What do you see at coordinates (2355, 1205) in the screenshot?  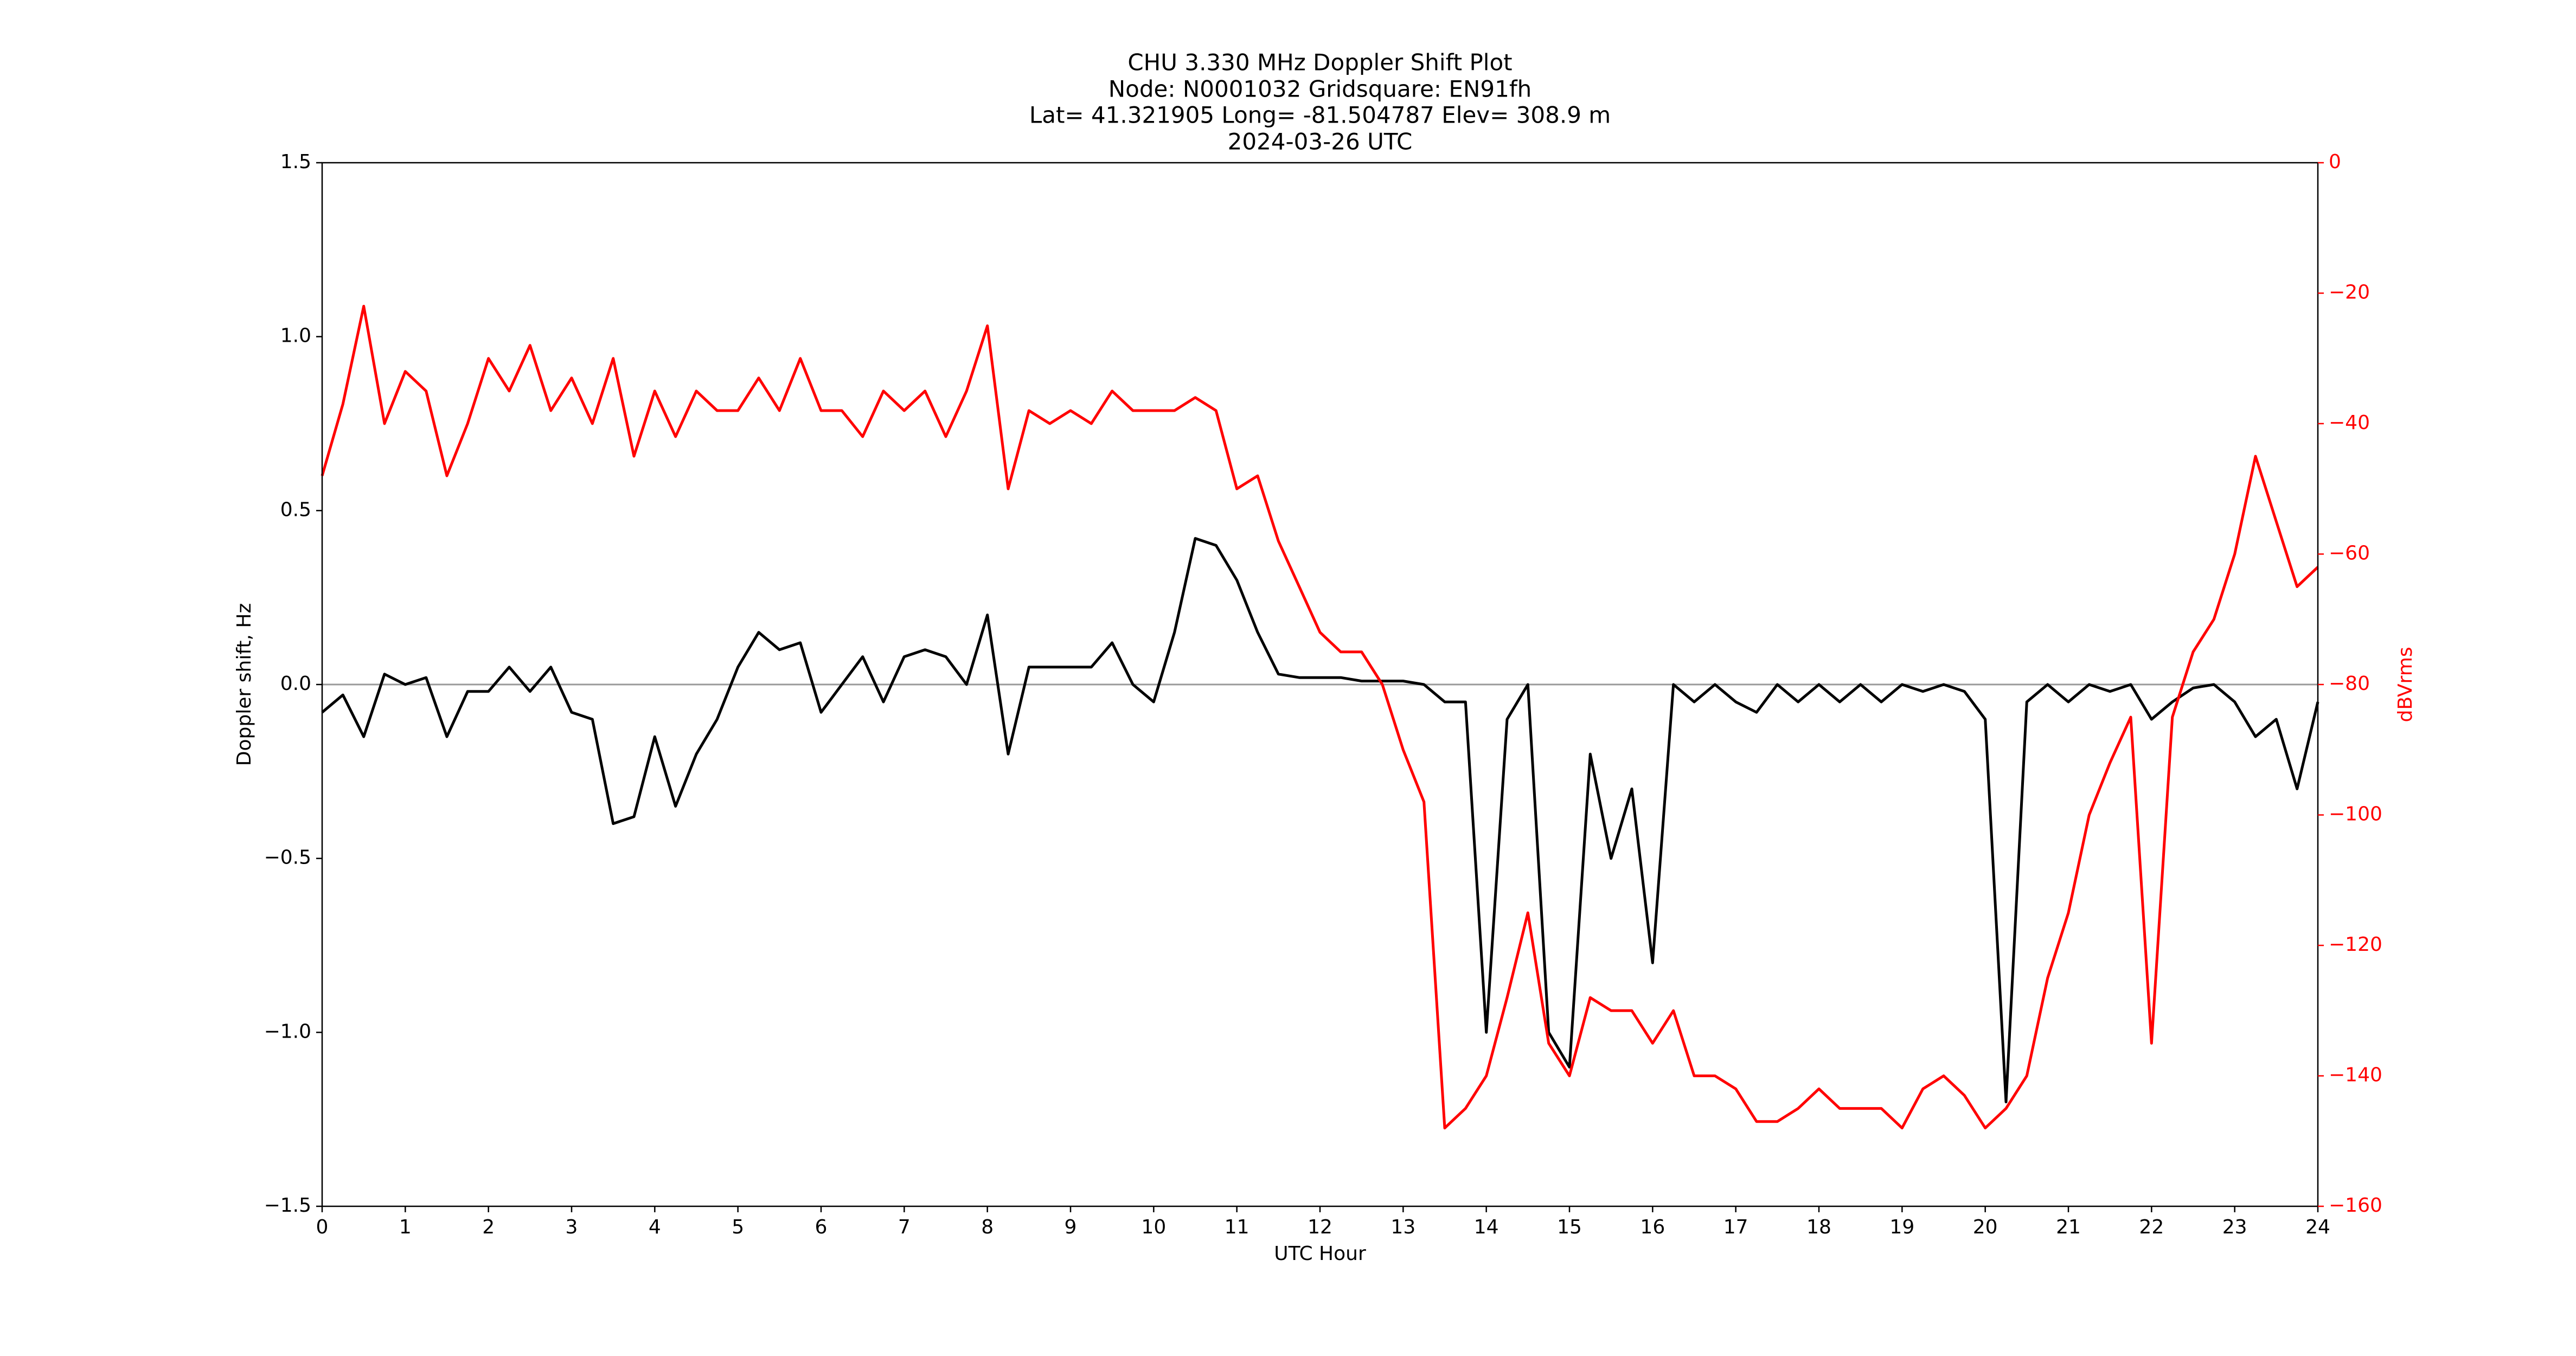 I see `y2-tick-label: −160` at bounding box center [2355, 1205].